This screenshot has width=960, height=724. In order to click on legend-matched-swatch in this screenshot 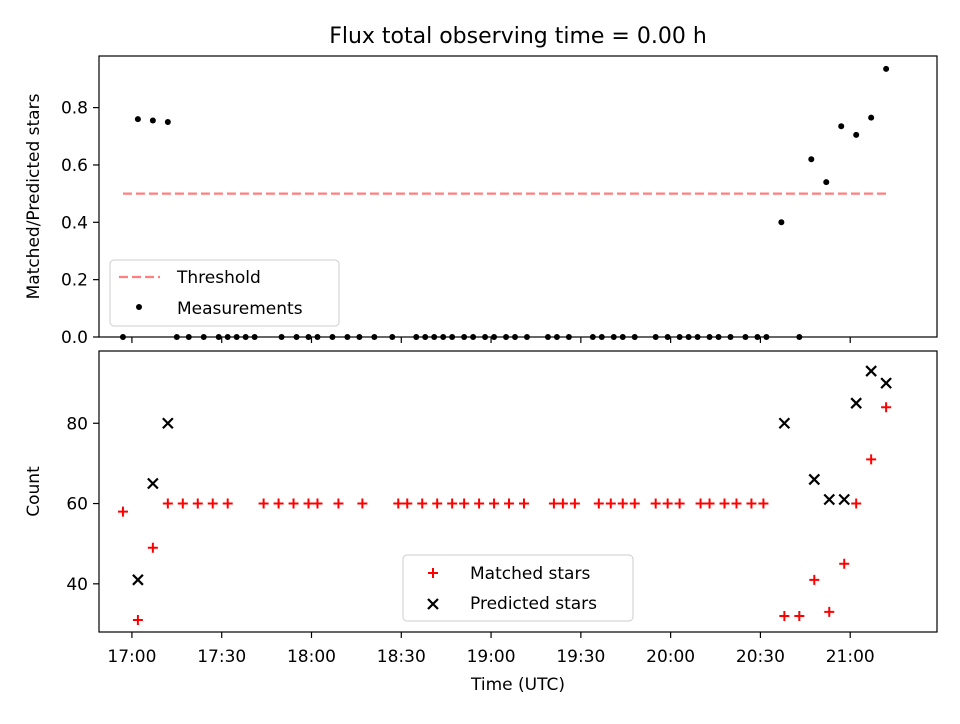, I will do `click(433, 573)`.